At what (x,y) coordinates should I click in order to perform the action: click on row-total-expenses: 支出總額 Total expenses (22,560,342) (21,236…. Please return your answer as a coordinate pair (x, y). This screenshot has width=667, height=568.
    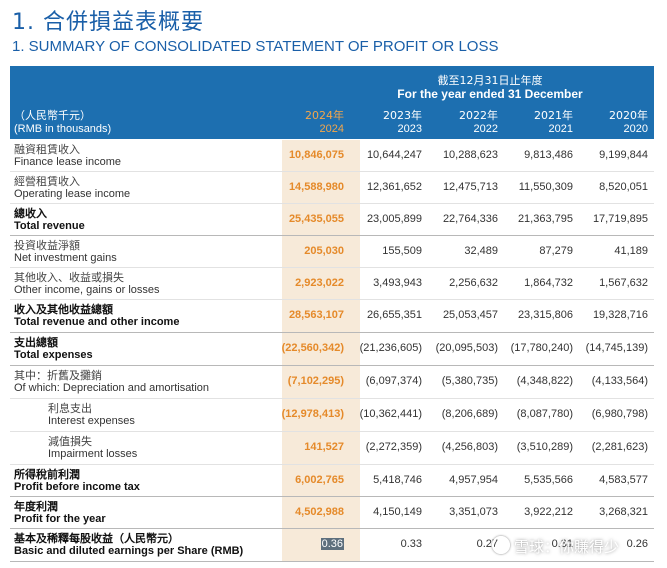
    Looking at the image, I should click on (332, 349).